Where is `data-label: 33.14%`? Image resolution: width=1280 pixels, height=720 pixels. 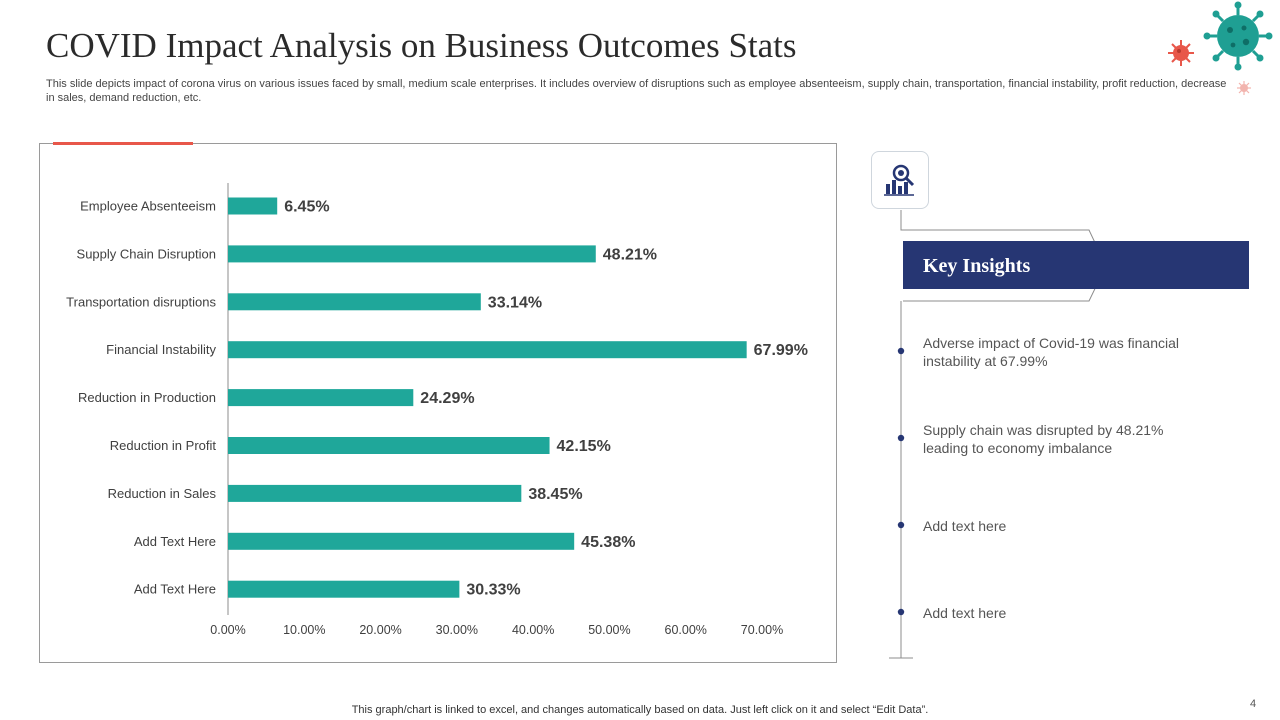 data-label: 33.14% is located at coordinates (515, 302).